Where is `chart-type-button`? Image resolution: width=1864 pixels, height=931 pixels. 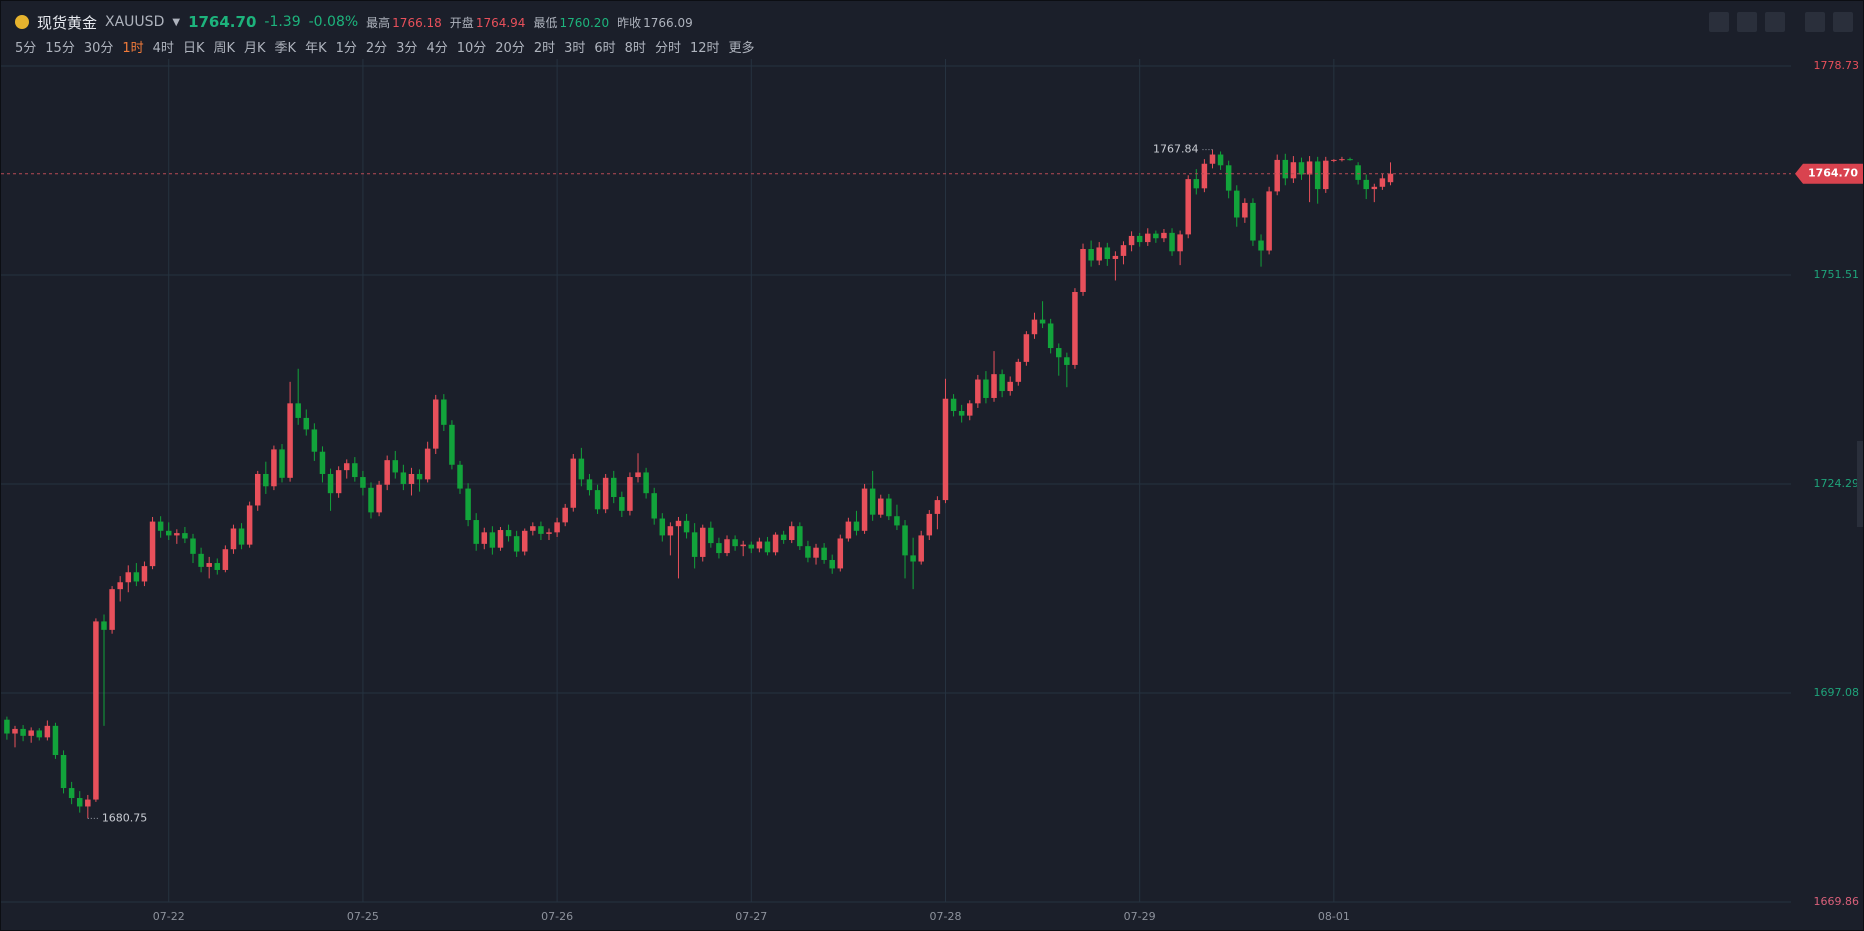
chart-type-button is located at coordinates (1775, 22).